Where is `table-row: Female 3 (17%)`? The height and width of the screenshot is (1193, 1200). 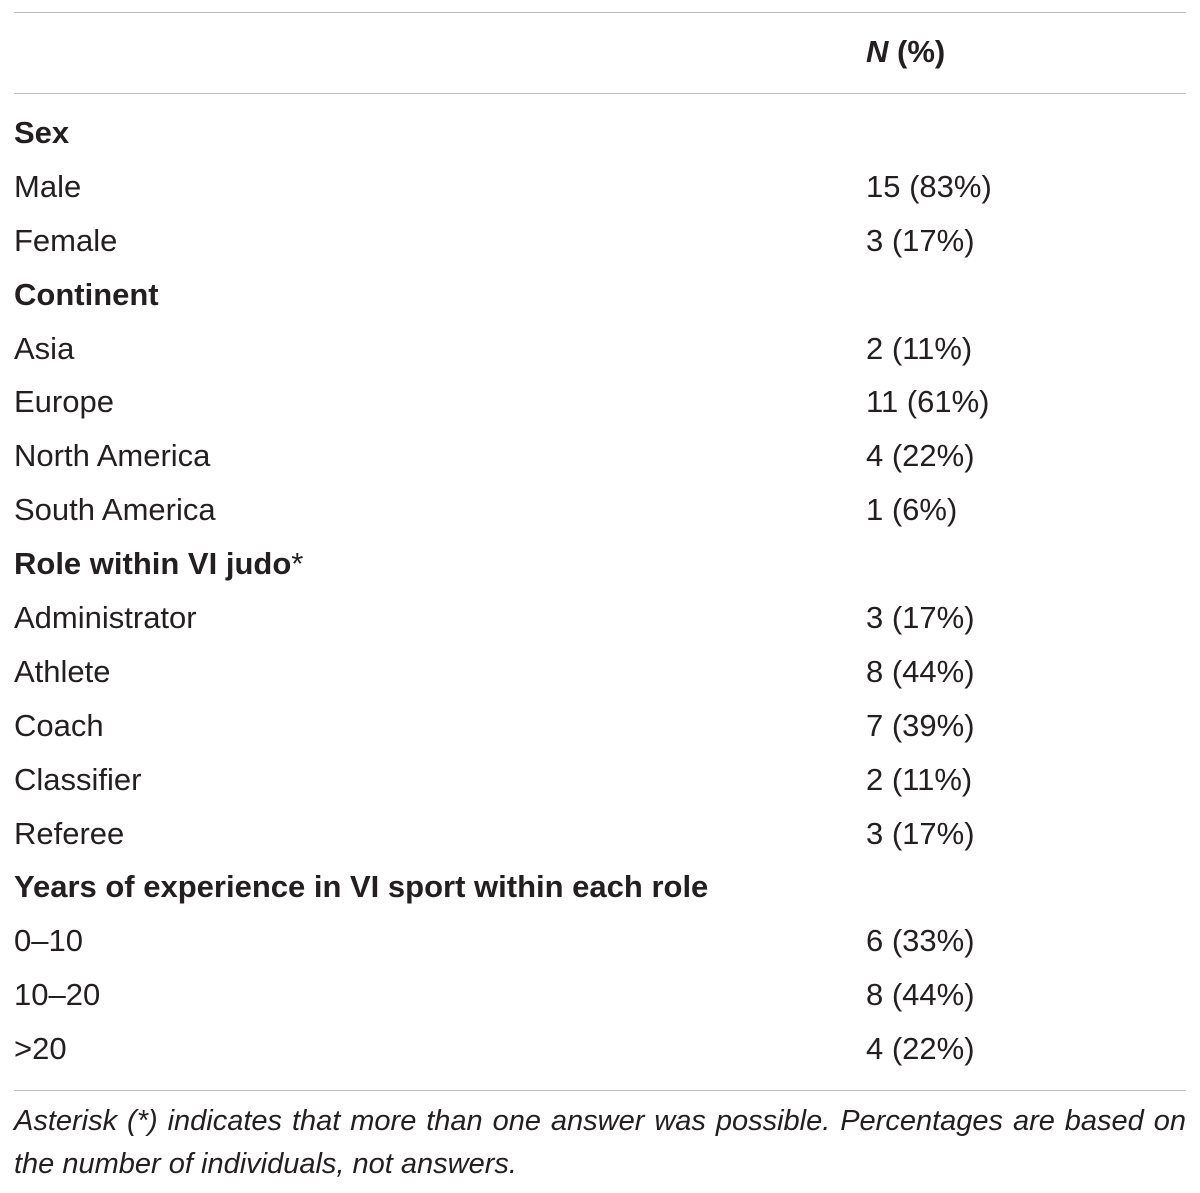
table-row: Female 3 (17%) is located at coordinates (600, 242).